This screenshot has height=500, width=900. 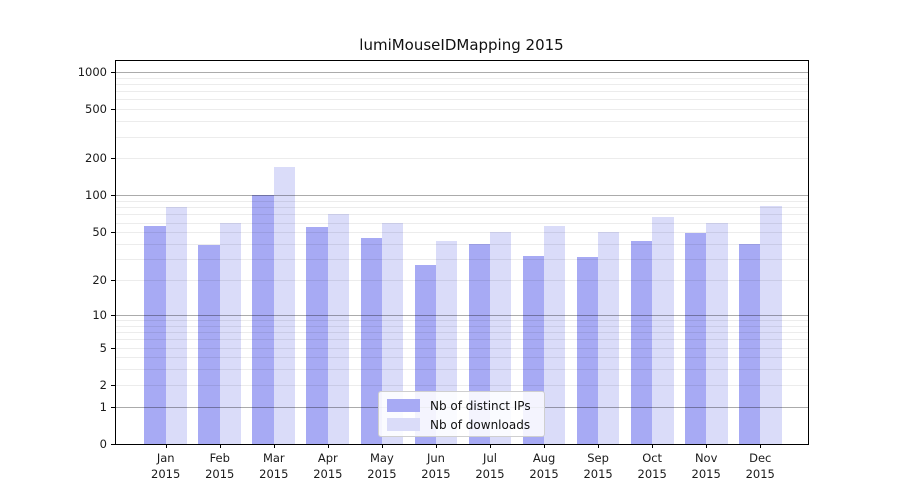 What do you see at coordinates (103, 406) in the screenshot?
I see `y-axis-tick-label: 1` at bounding box center [103, 406].